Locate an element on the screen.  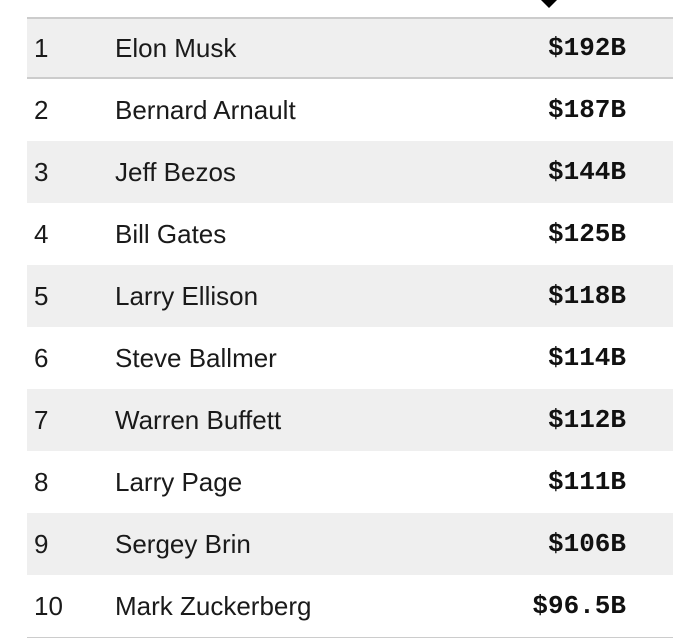
table-row: 3 Jeff Bezos $144B is located at coordinates (350, 172).